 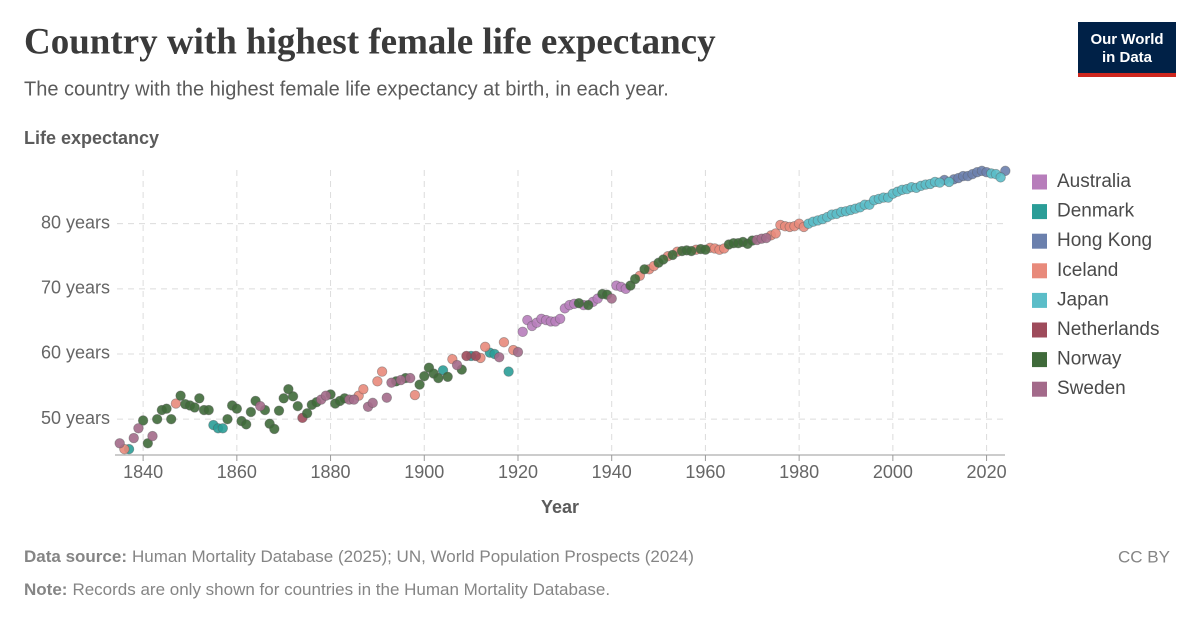 I want to click on source-label: Data source:, so click(x=75, y=556).